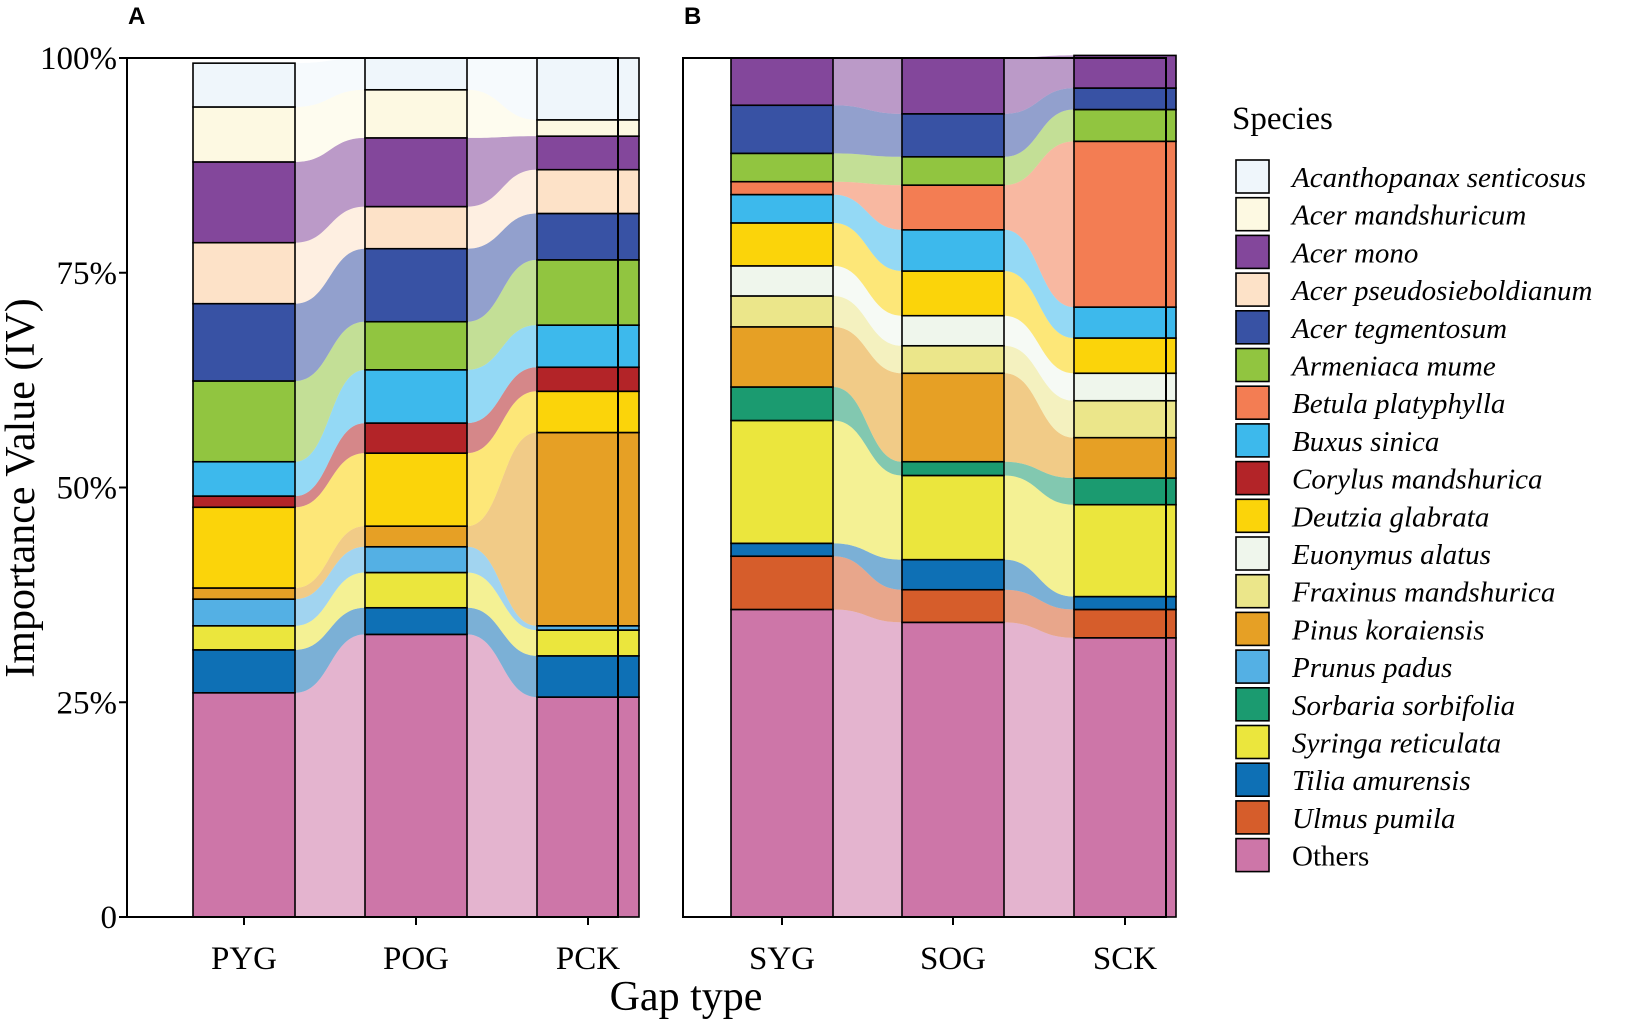  I want to click on legend-label-euonymus-alatus: Euonymus alatus, so click(1391, 555).